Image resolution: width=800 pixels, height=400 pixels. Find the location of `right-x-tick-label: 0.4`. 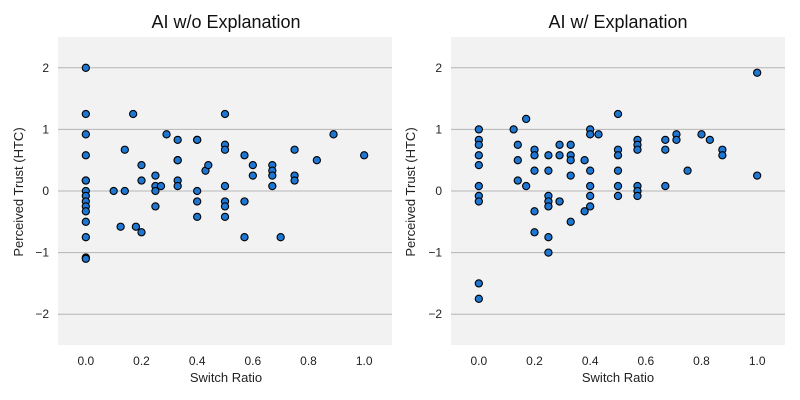

right-x-tick-label: 0.4 is located at coordinates (590, 361).